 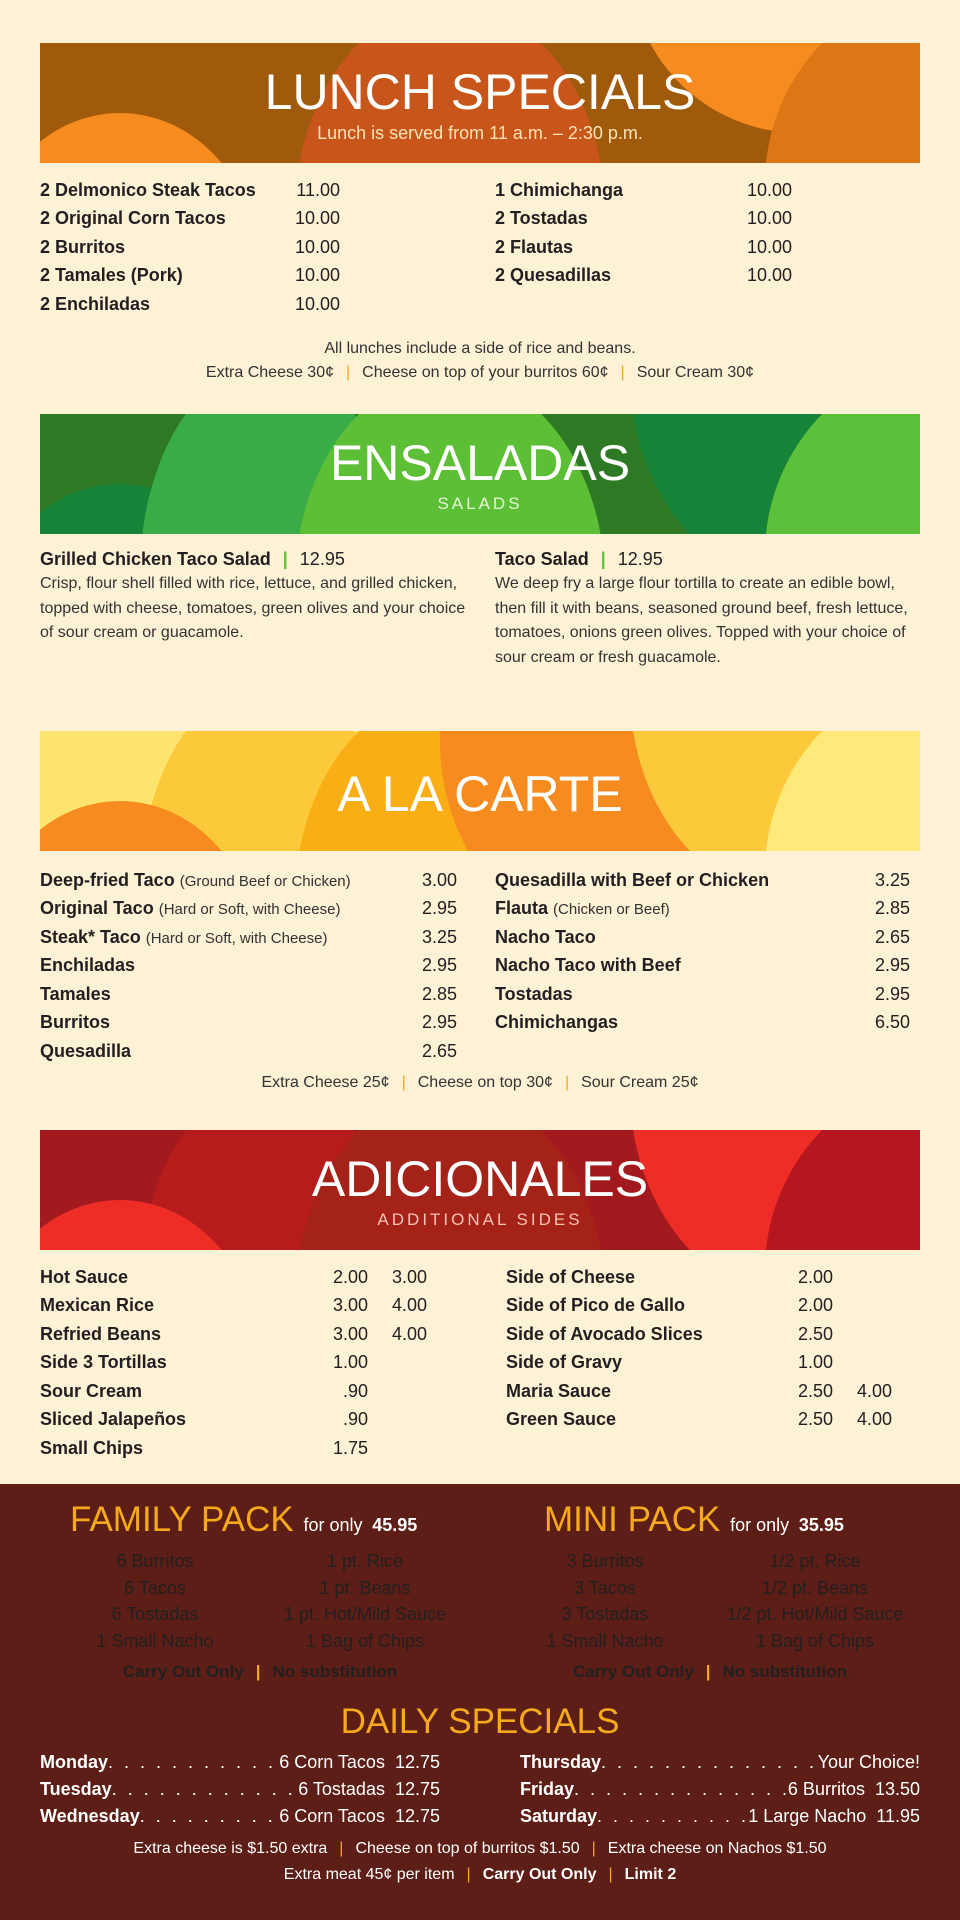 What do you see at coordinates (236, 938) in the screenshot?
I see `item-detail: (Hard or Soft, with Cheese)` at bounding box center [236, 938].